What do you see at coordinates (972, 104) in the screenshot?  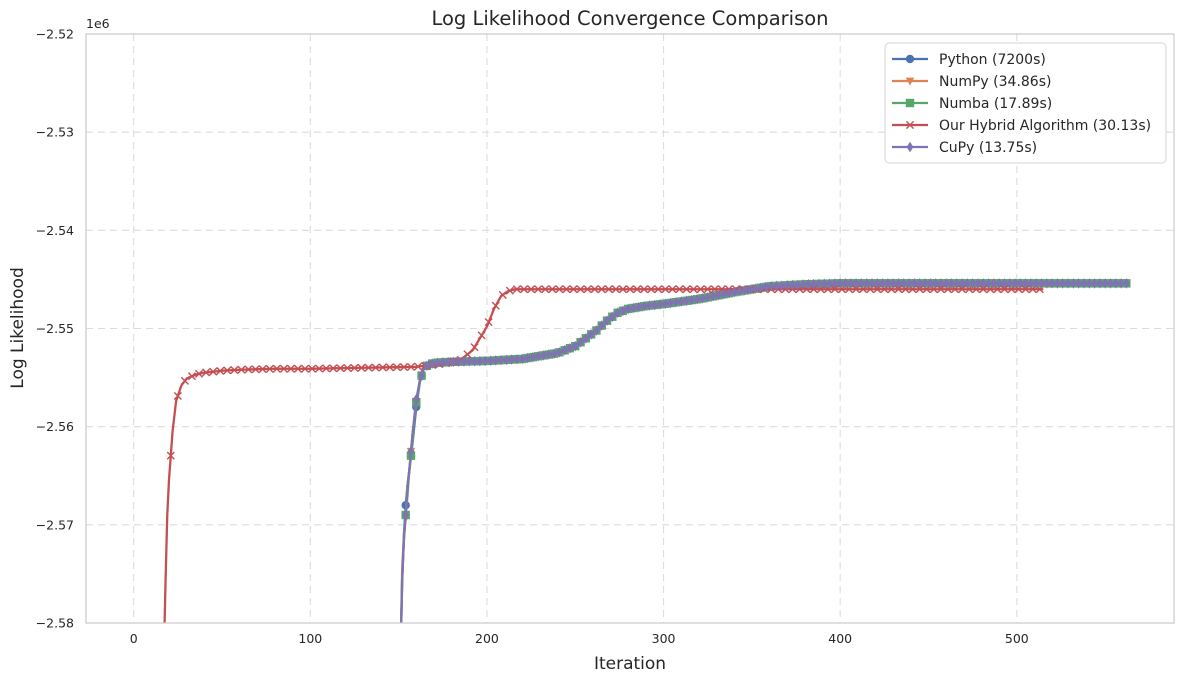 I see `legend-entry: Numba (17.89s)` at bounding box center [972, 104].